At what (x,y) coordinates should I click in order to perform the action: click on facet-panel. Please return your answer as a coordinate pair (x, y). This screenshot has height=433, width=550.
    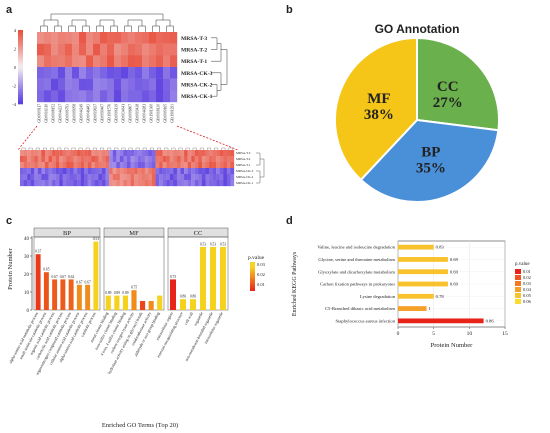
    Looking at the image, I should click on (67, 273).